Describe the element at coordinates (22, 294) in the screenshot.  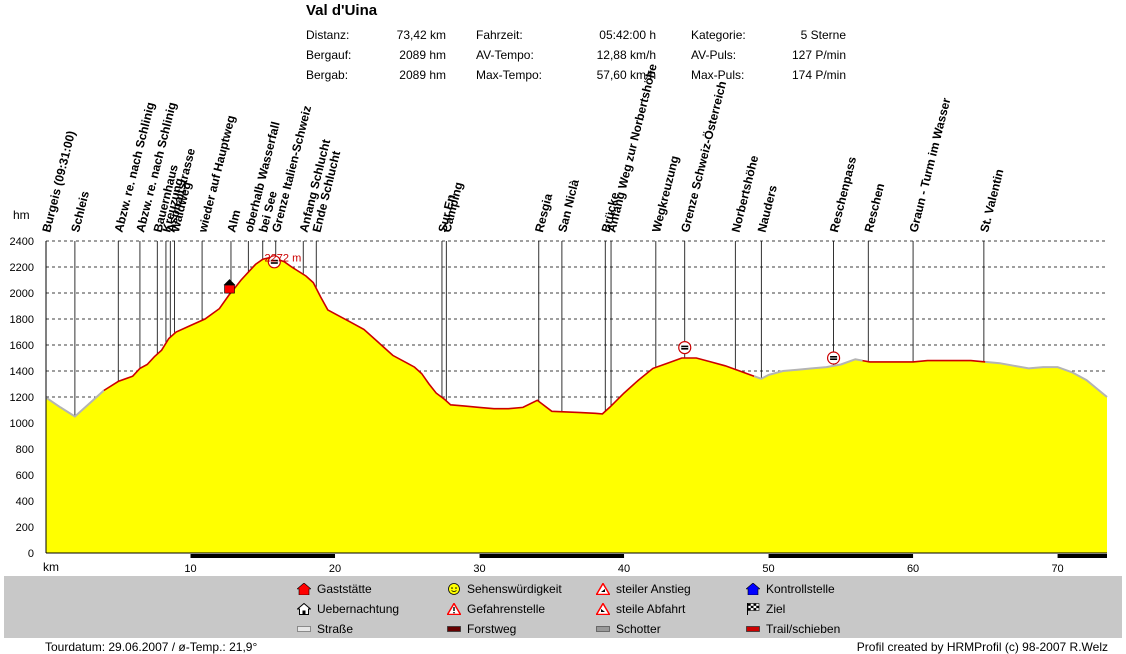
I see `y-tick-label: 2000` at that location.